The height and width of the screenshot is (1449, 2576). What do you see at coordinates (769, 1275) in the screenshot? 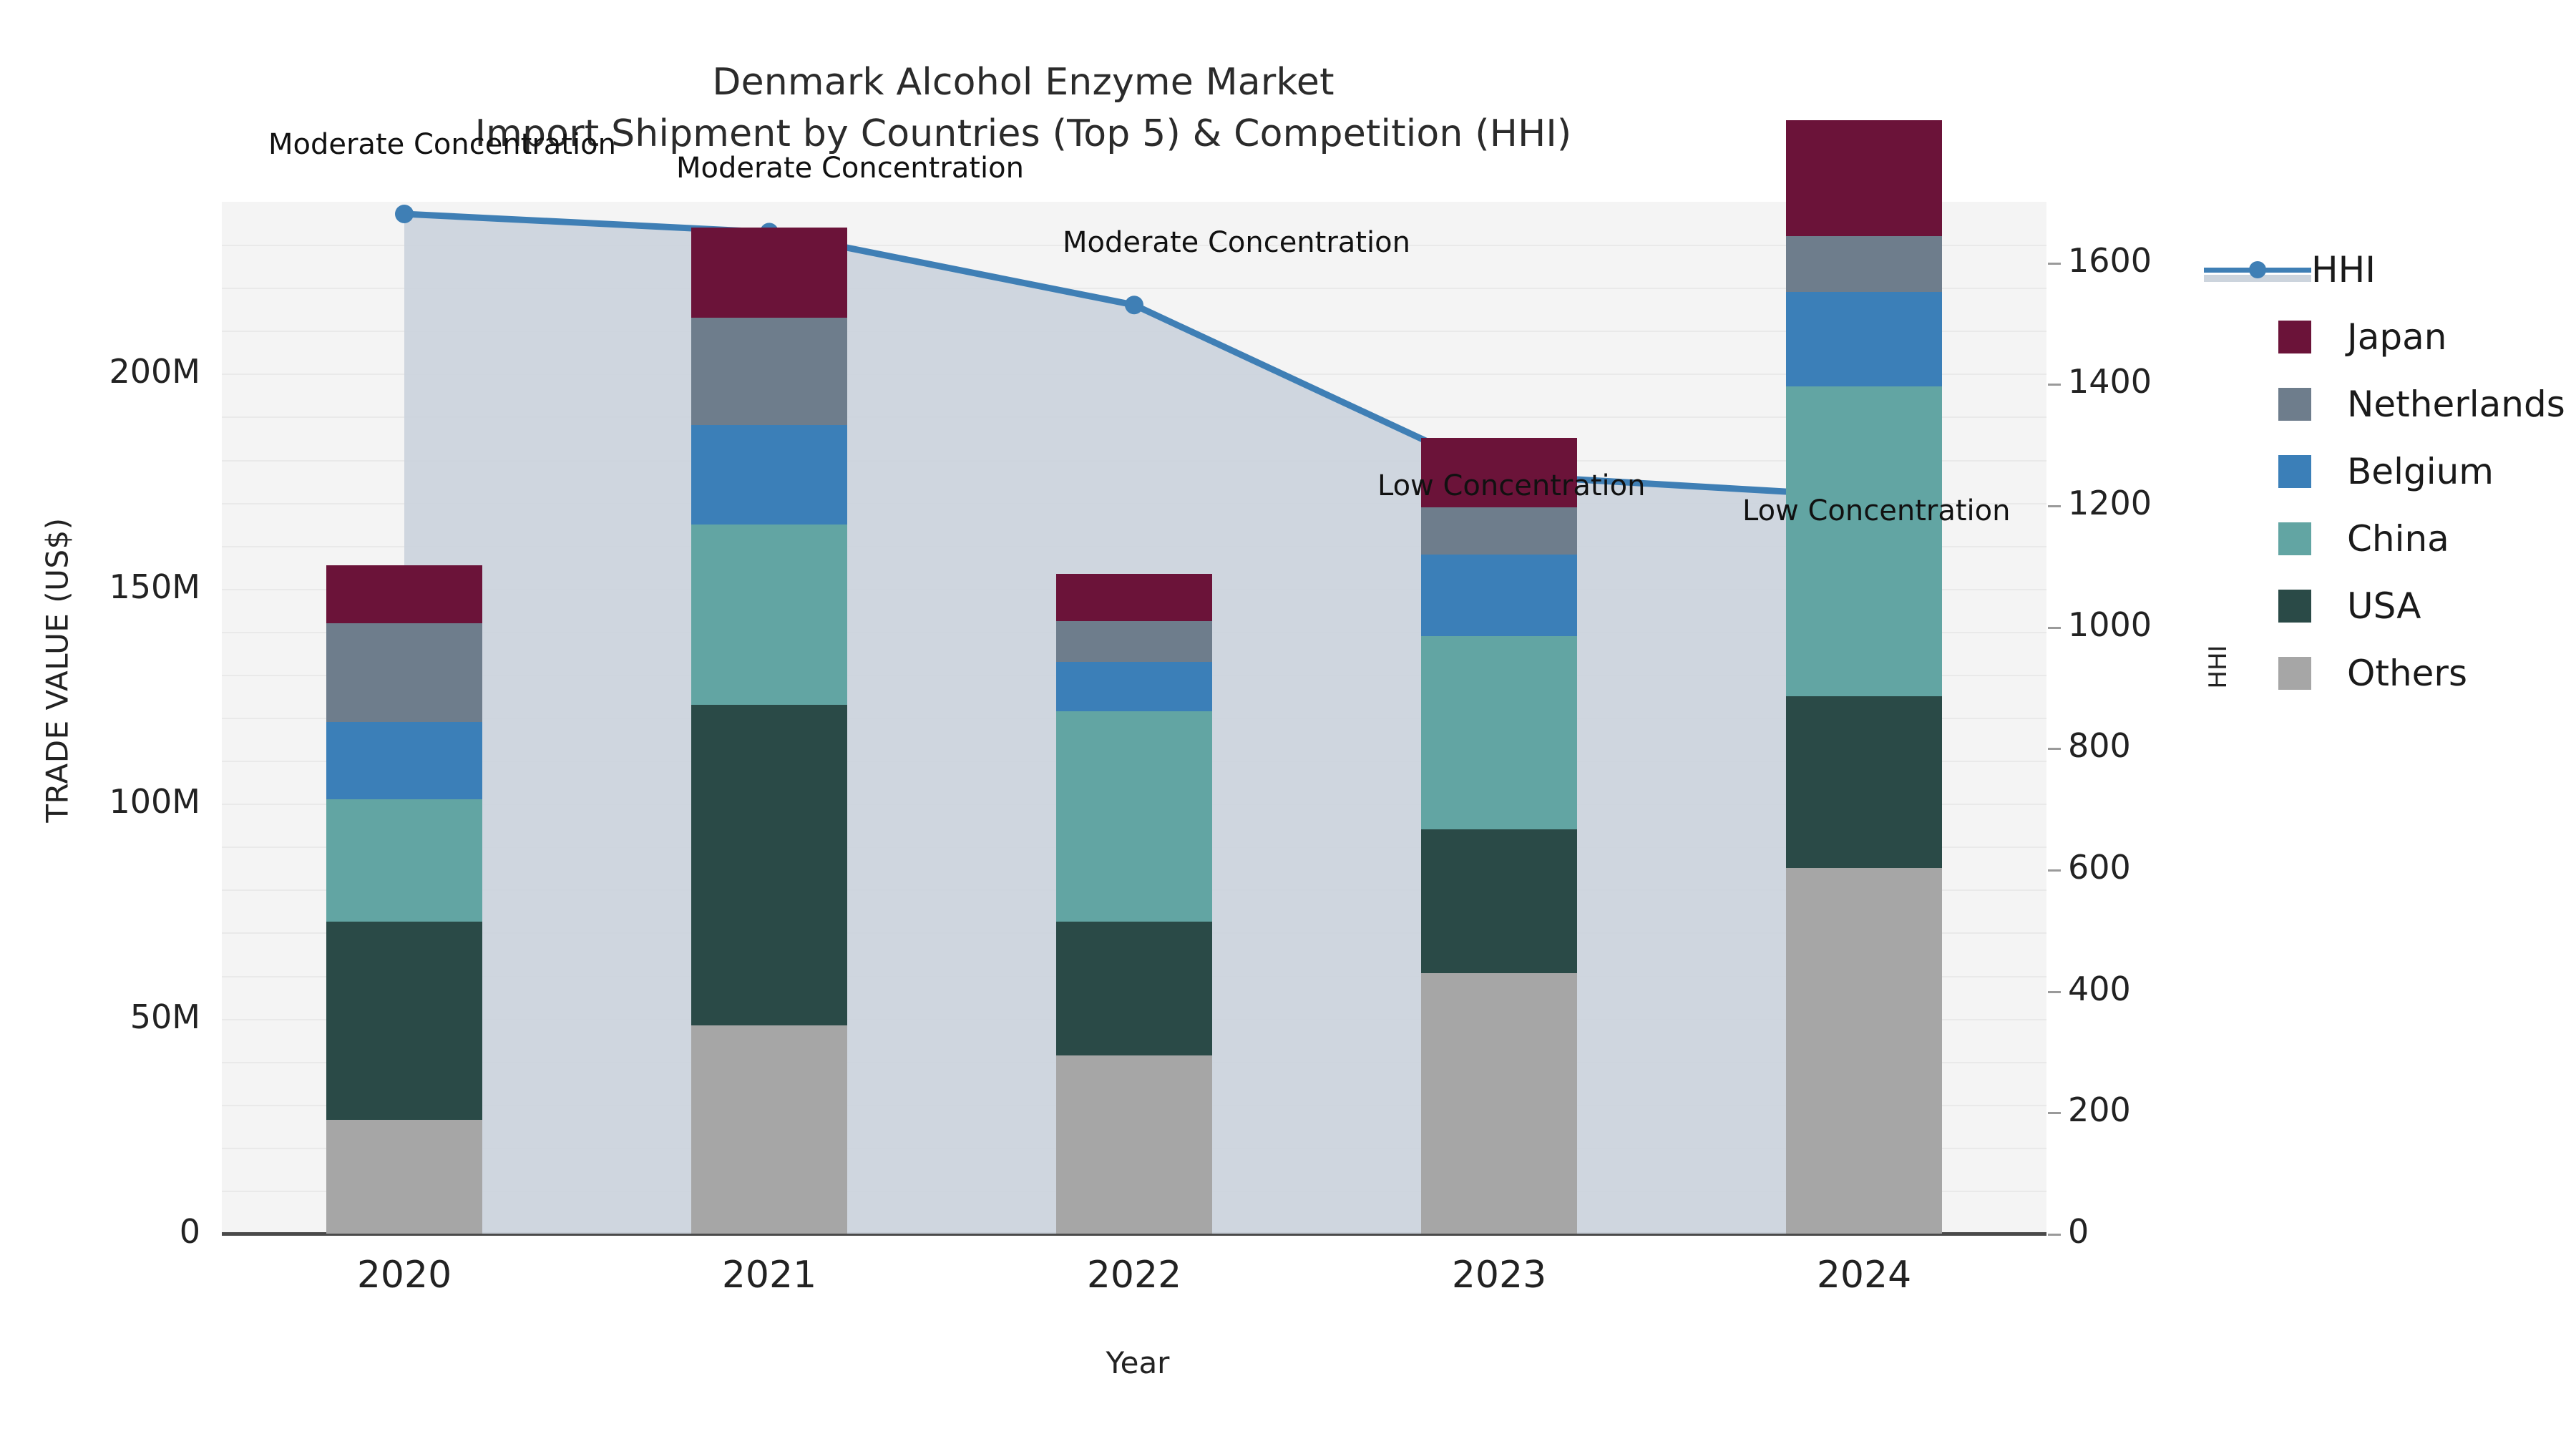
I see `x-axis-tick-2021: 2021` at bounding box center [769, 1275].